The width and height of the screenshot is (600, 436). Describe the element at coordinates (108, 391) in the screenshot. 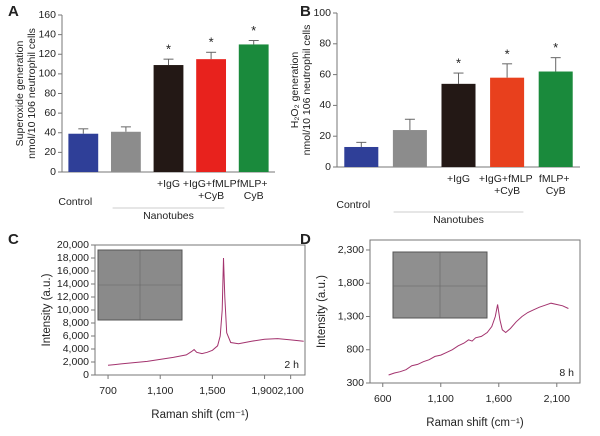

I see `x-tick-label: 700` at that location.